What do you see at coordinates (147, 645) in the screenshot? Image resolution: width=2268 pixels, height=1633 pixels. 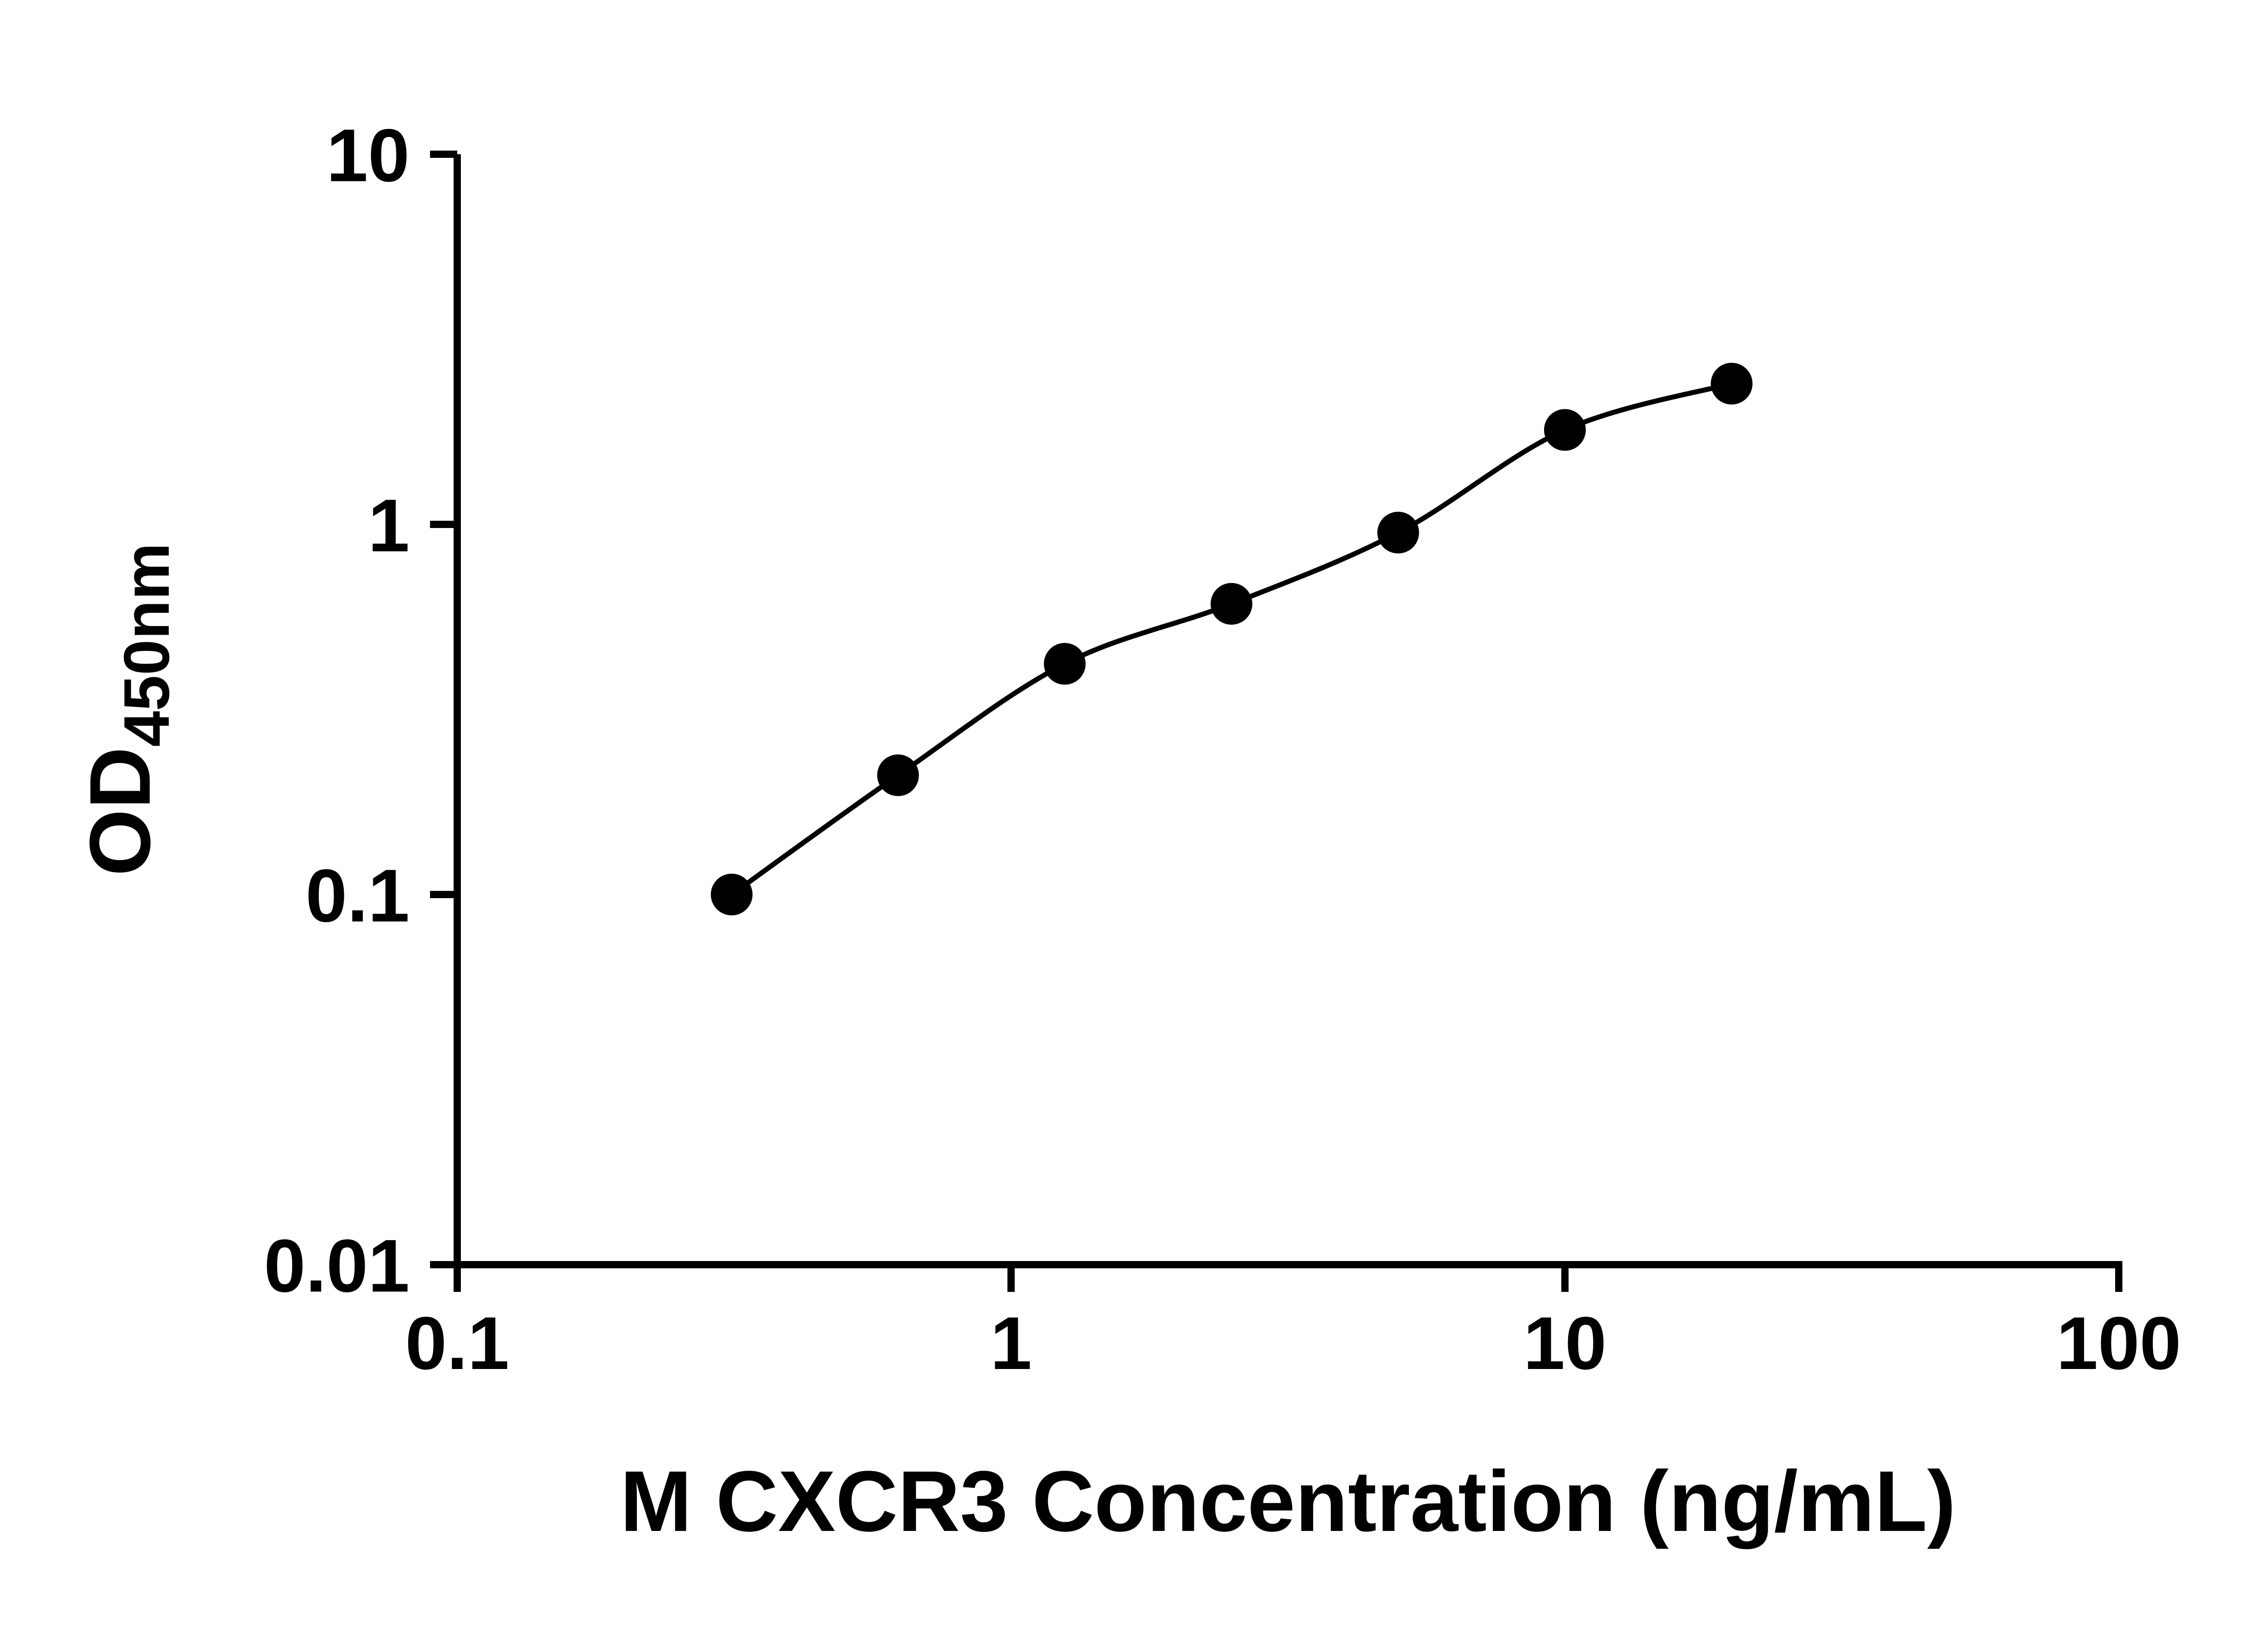 I see `y-axis-title-subscript: 450nm` at bounding box center [147, 645].